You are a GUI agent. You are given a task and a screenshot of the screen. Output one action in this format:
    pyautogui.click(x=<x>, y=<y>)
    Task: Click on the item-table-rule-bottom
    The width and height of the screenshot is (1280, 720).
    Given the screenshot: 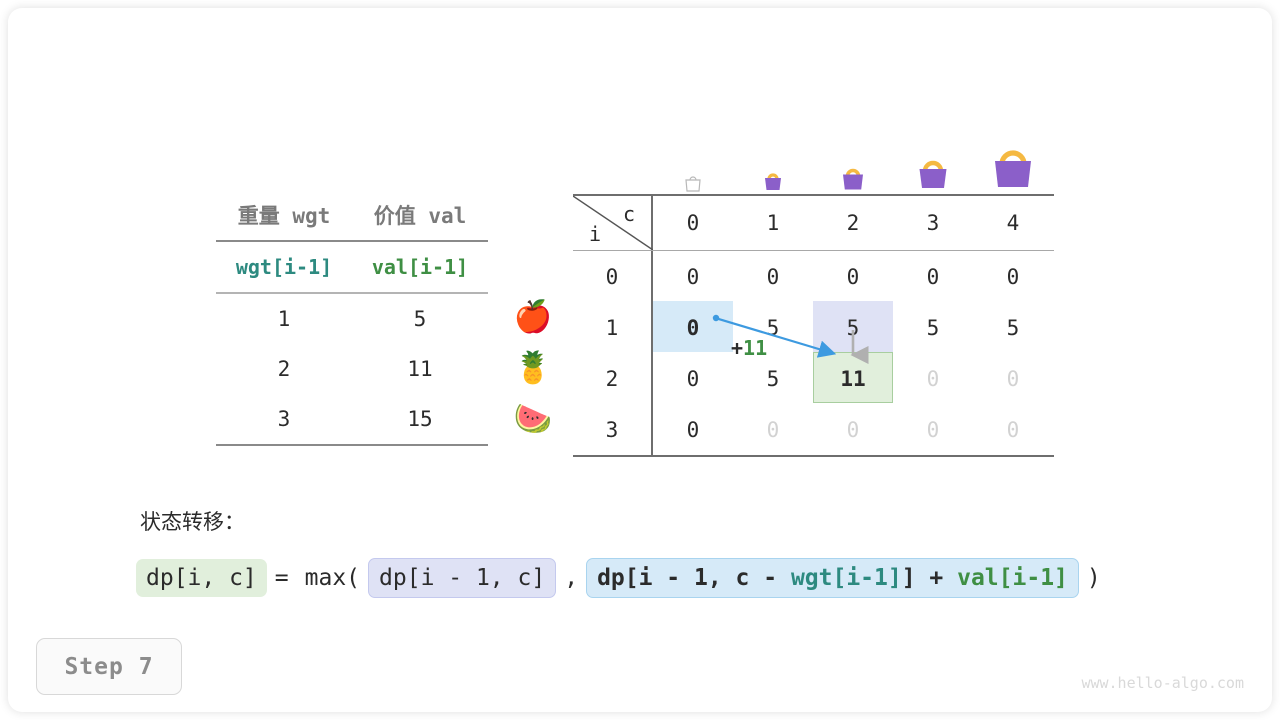 What is the action you would take?
    pyautogui.click(x=352, y=445)
    